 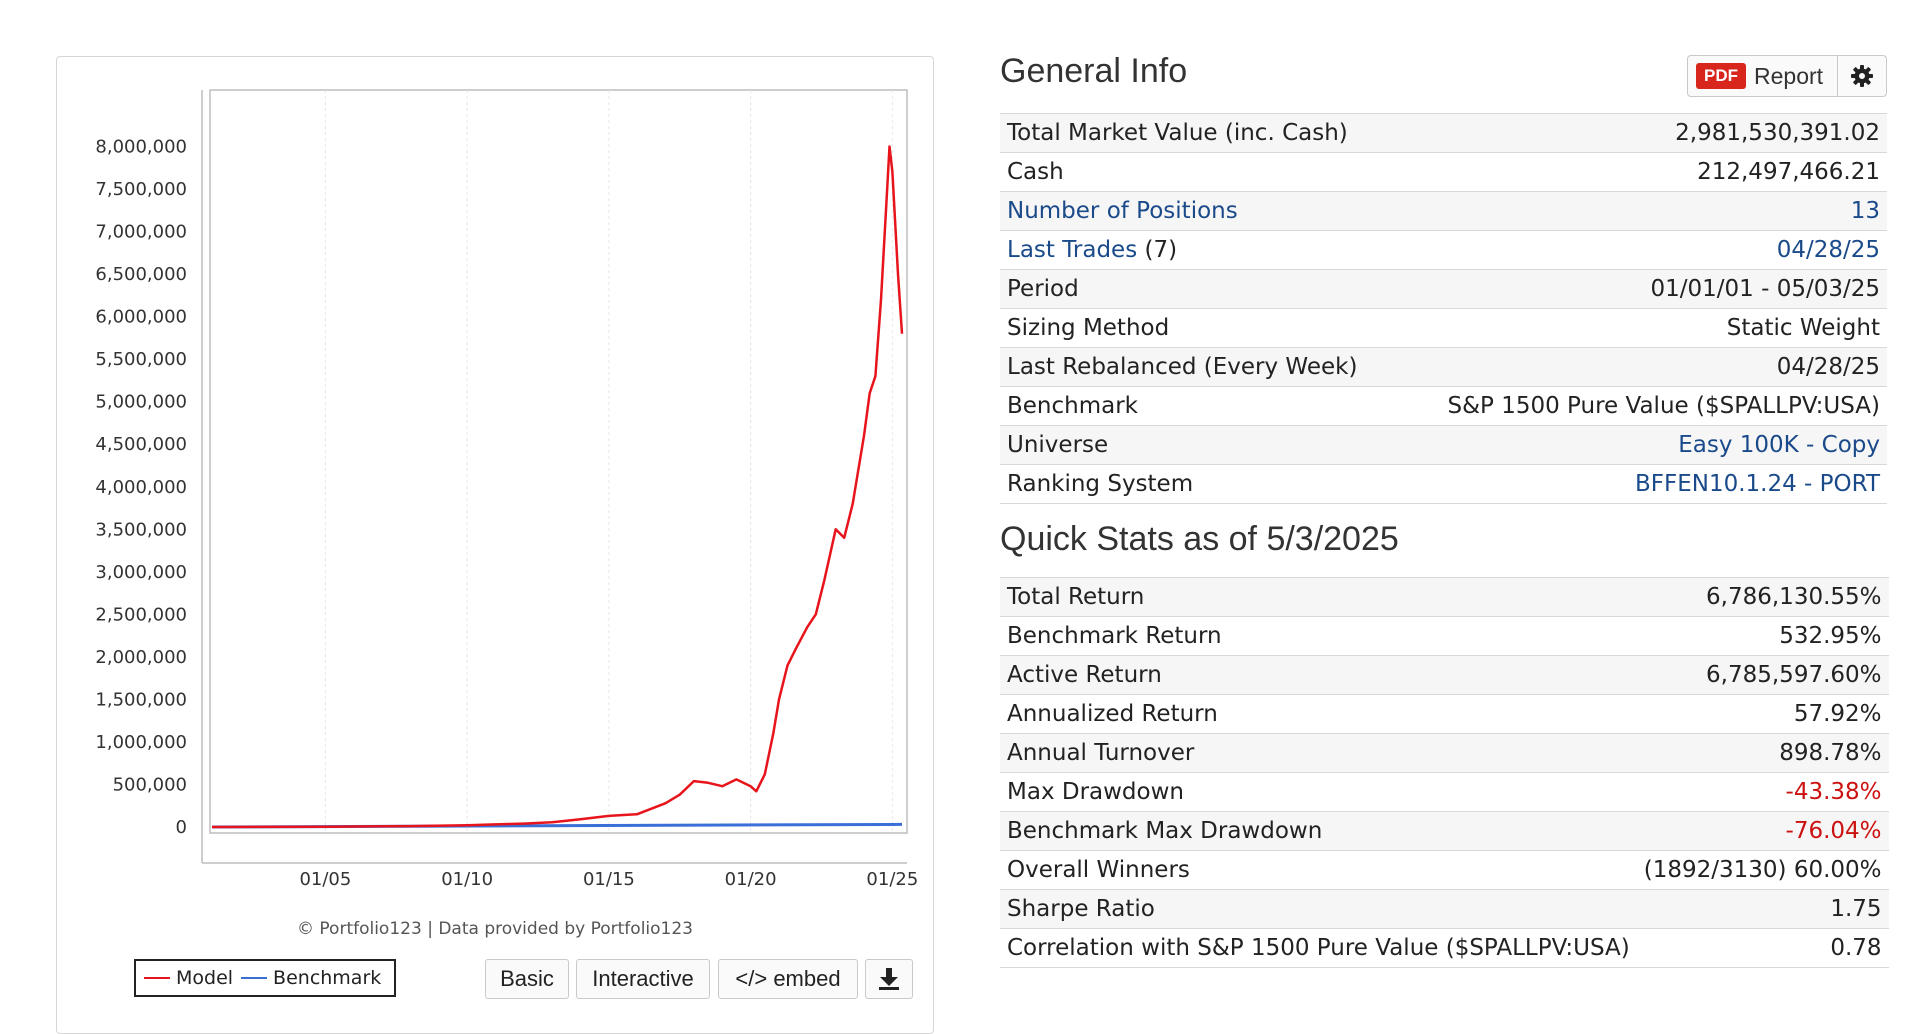 What do you see at coordinates (141, 359) in the screenshot?
I see `y-tick-label: 5,500,000` at bounding box center [141, 359].